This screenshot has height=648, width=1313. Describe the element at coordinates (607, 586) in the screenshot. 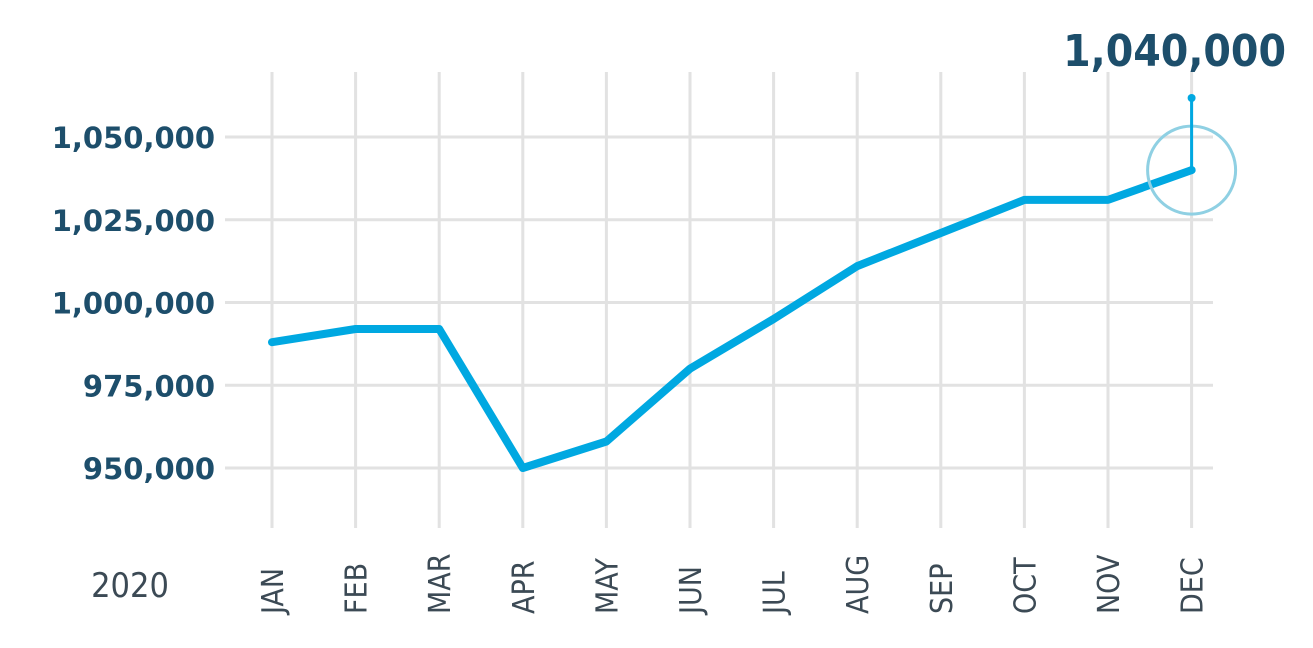

I see `x-tick-label: MAY` at that location.